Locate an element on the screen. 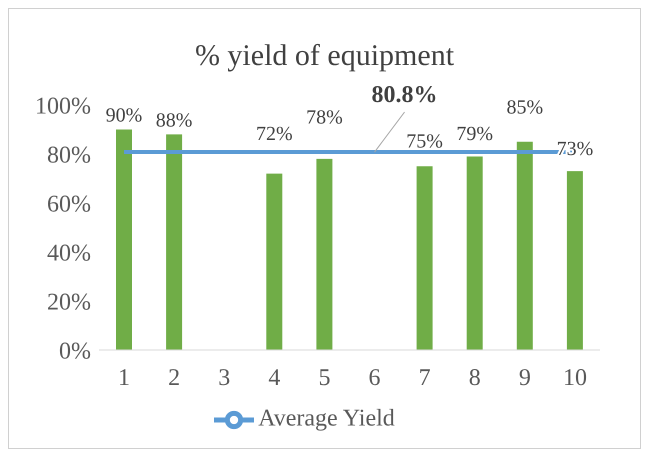 The width and height of the screenshot is (647, 455). data-label: 78% is located at coordinates (324, 117).